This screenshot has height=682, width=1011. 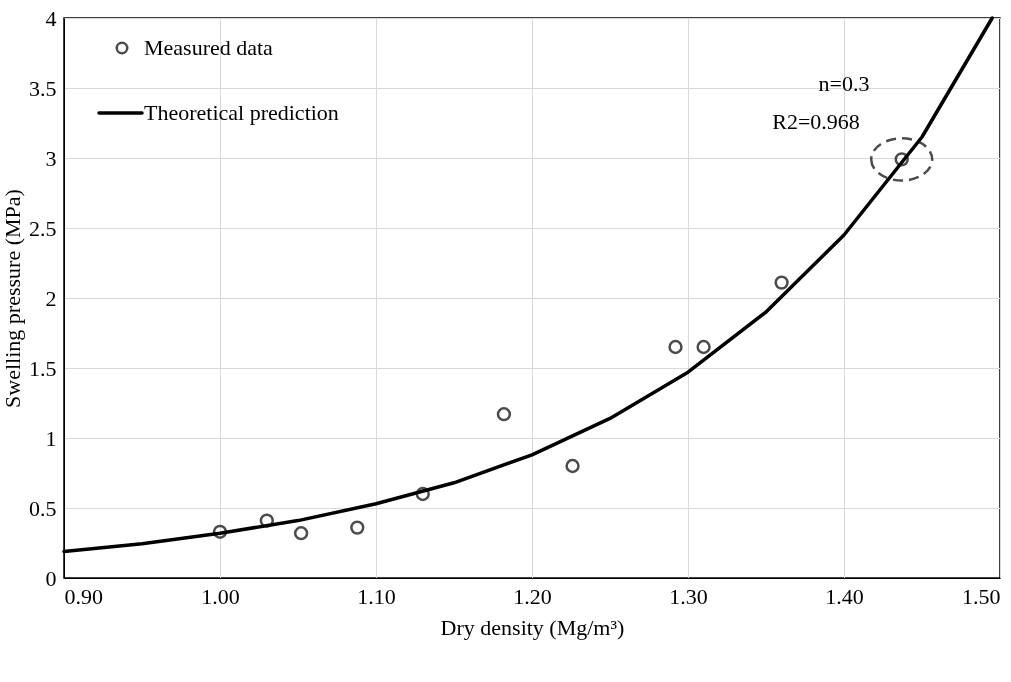 What do you see at coordinates (220, 596) in the screenshot?
I see `x-tick-label: 1.00` at bounding box center [220, 596].